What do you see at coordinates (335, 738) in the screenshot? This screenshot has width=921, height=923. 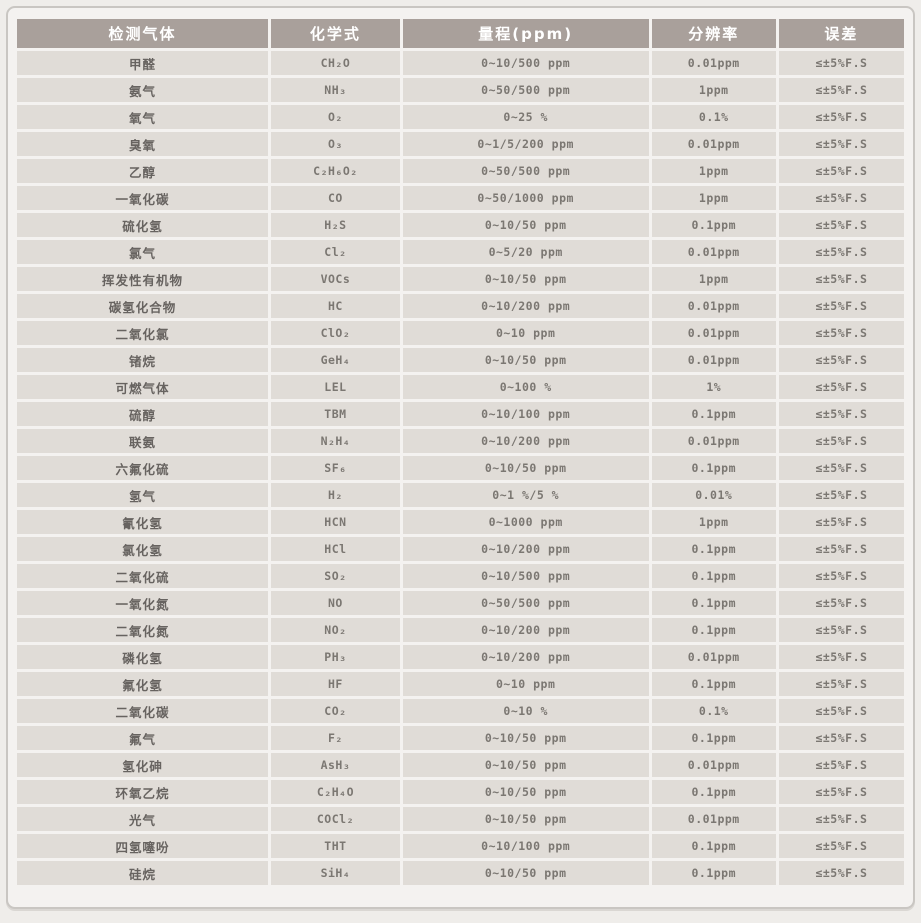 I see `formula-cell: F₂` at bounding box center [335, 738].